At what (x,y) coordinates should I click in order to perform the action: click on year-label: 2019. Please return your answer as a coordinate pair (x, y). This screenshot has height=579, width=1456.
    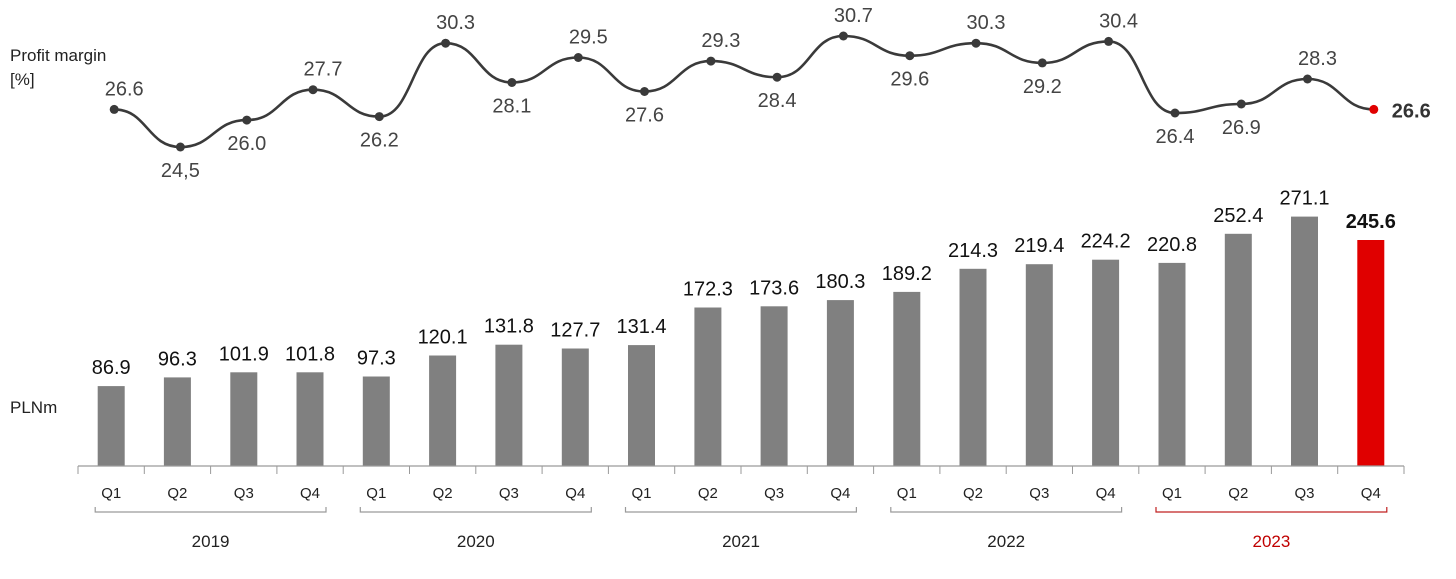
    Looking at the image, I should click on (211, 541).